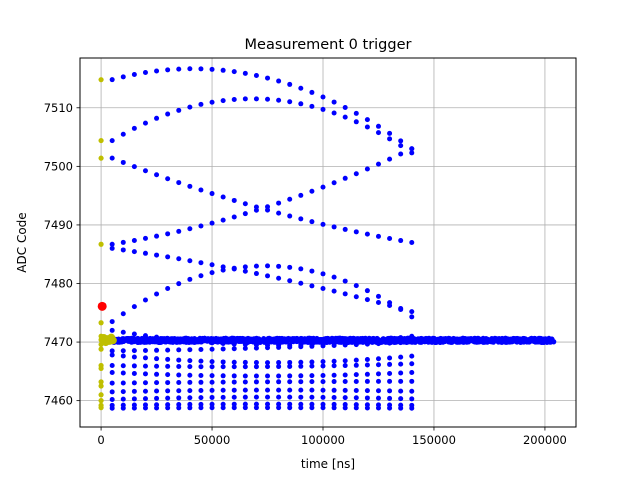 The image size is (640, 480). Describe the element at coordinates (58, 284) in the screenshot. I see `y-tick-label: 7480` at that location.